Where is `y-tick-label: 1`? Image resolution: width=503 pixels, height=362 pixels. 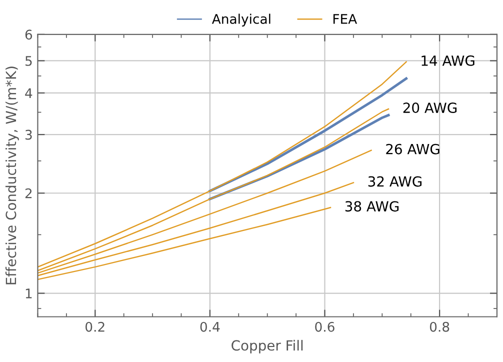
y-tick-label: 1 is located at coordinates (29, 293).